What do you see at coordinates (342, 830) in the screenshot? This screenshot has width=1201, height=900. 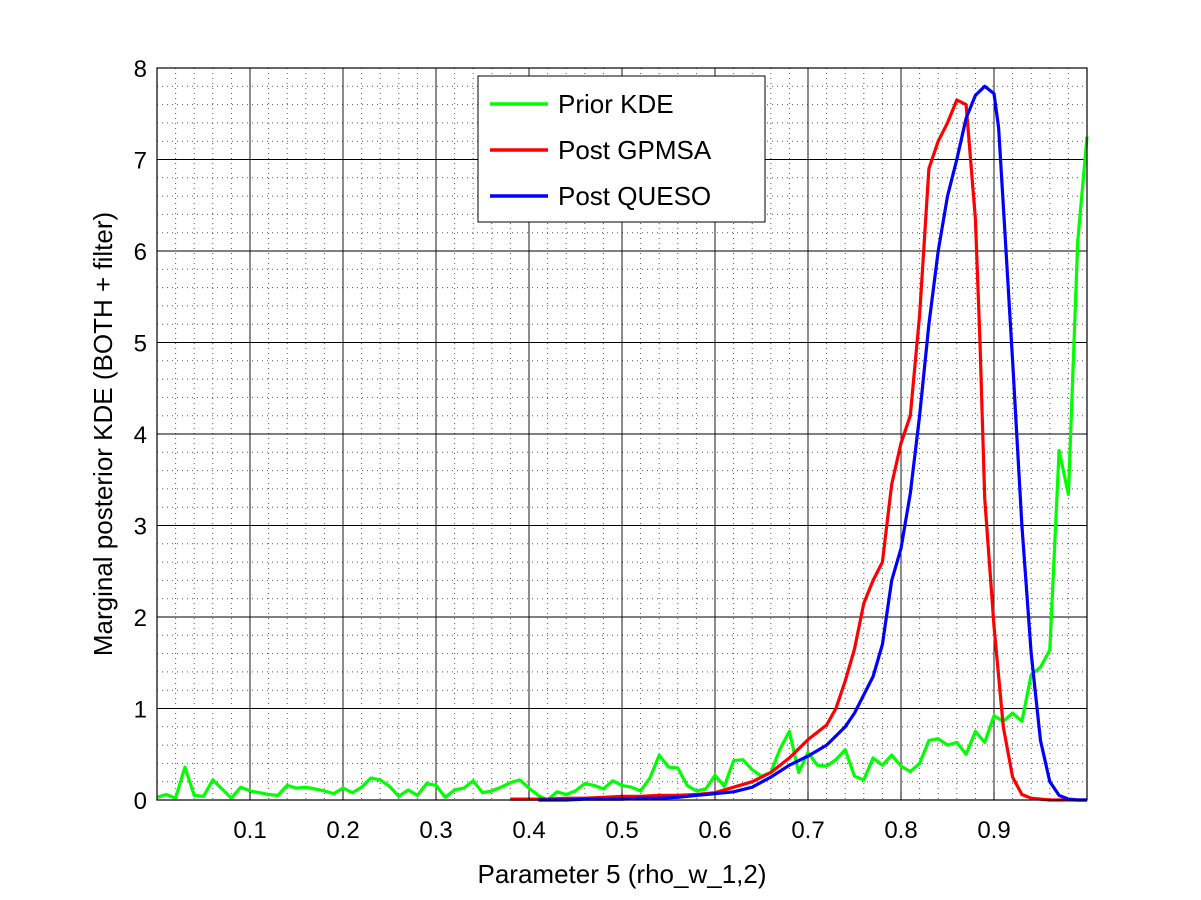 I see `x-tick-label: 0.2` at bounding box center [342, 830].